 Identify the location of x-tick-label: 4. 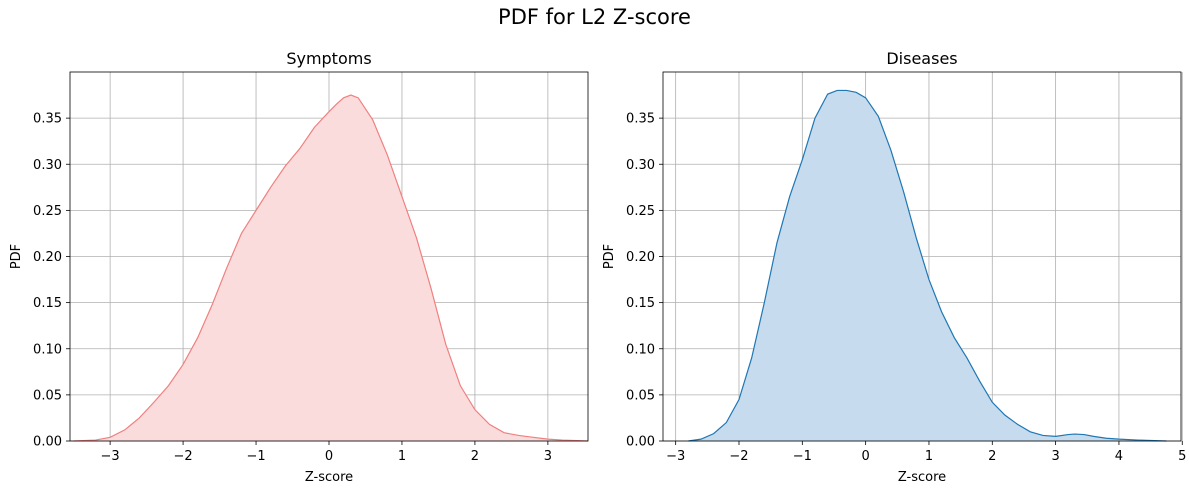
(1119, 456).